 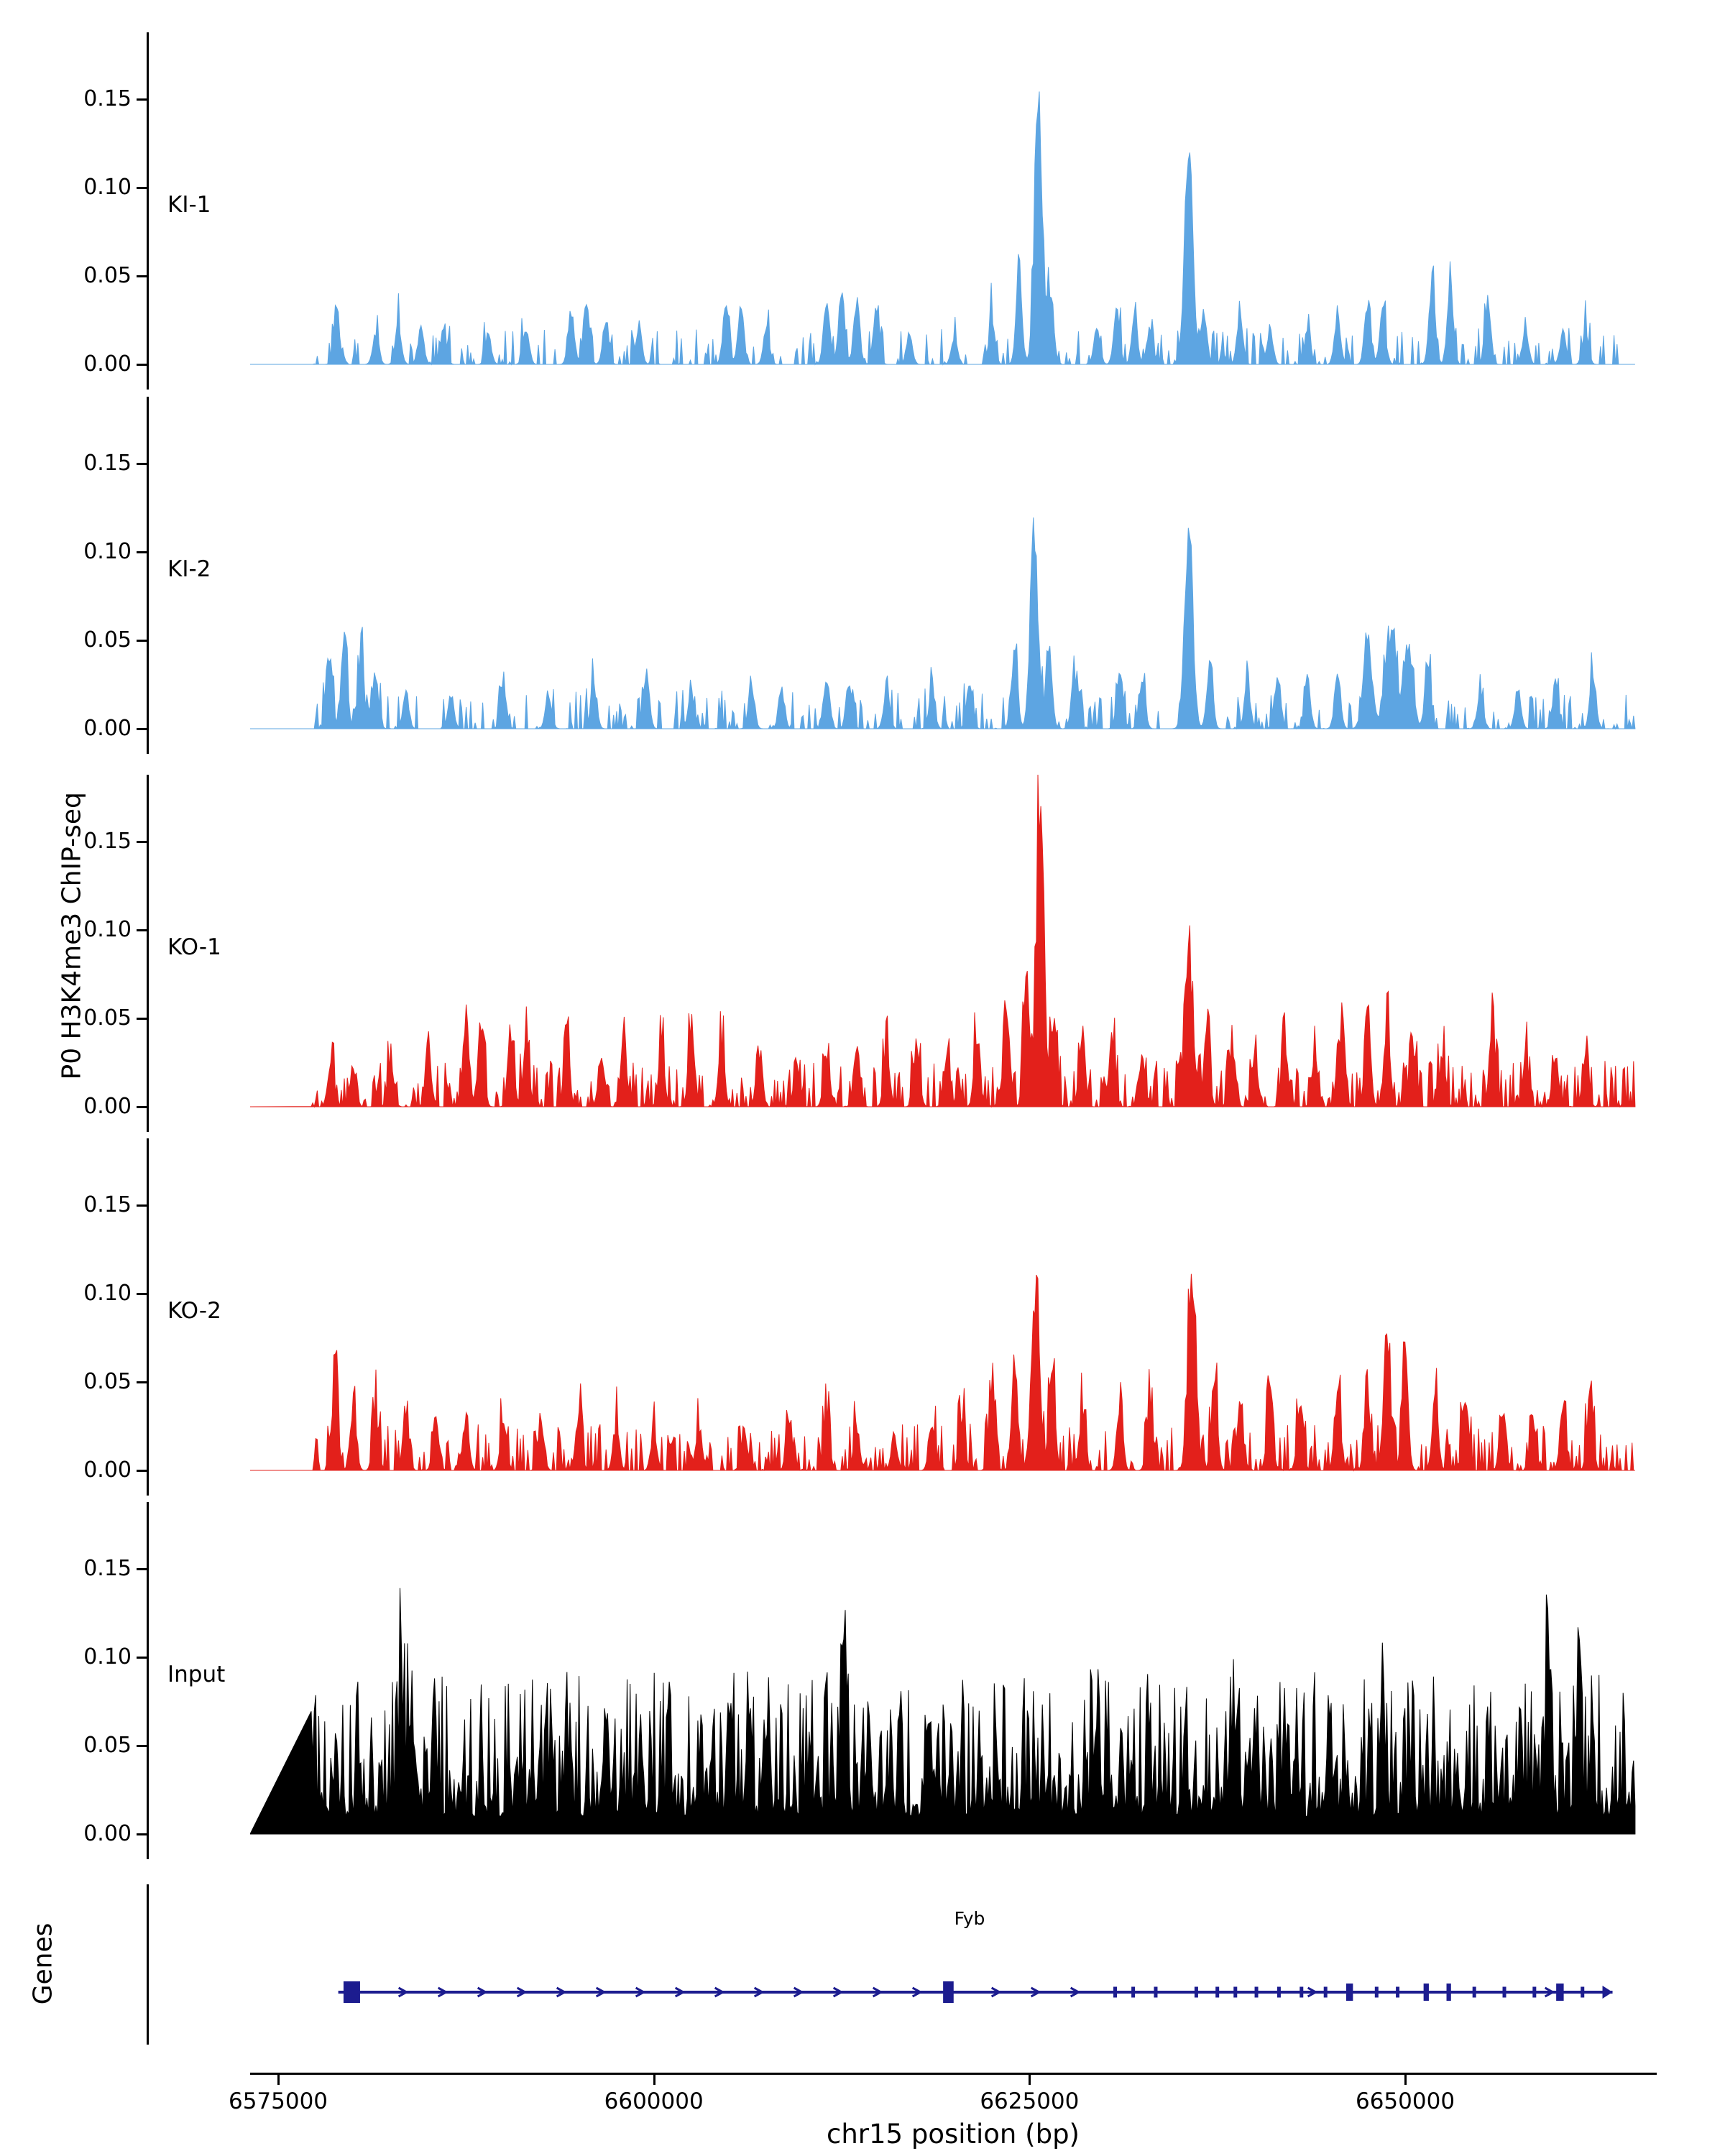 What do you see at coordinates (189, 205) in the screenshot?
I see `track-label: KI-1` at bounding box center [189, 205].